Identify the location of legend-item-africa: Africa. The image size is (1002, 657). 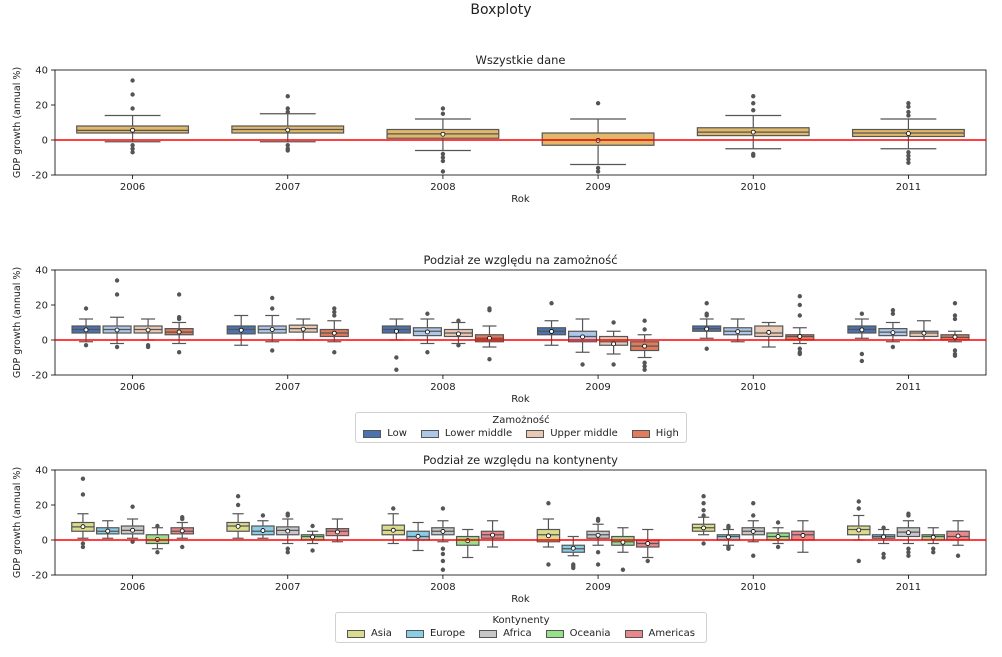
(505, 633).